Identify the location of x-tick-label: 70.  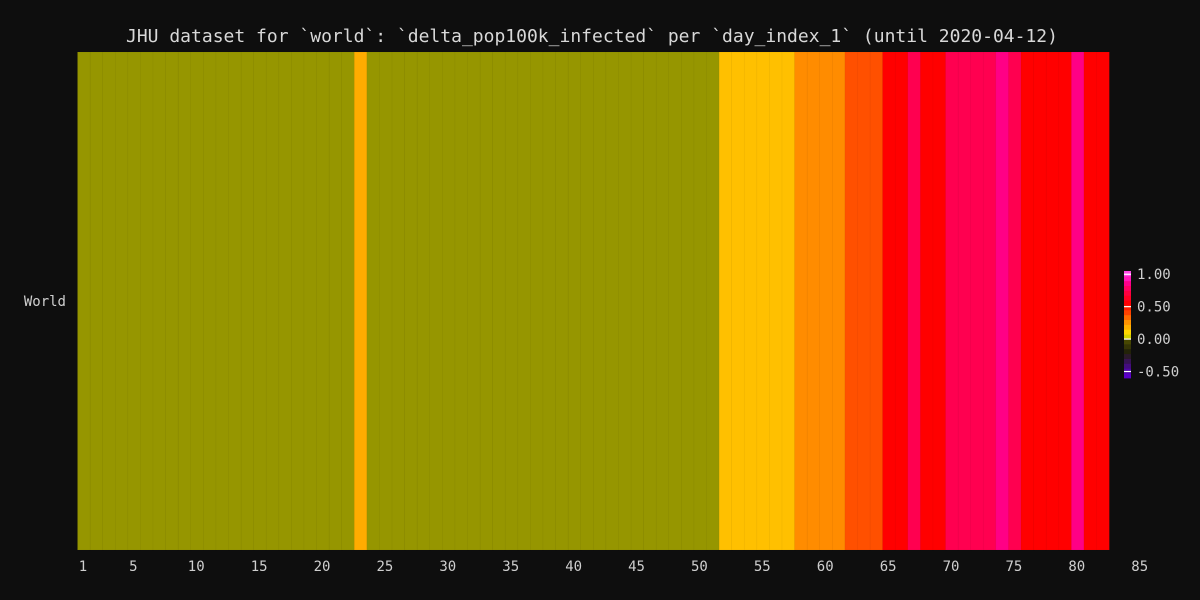
(951, 567).